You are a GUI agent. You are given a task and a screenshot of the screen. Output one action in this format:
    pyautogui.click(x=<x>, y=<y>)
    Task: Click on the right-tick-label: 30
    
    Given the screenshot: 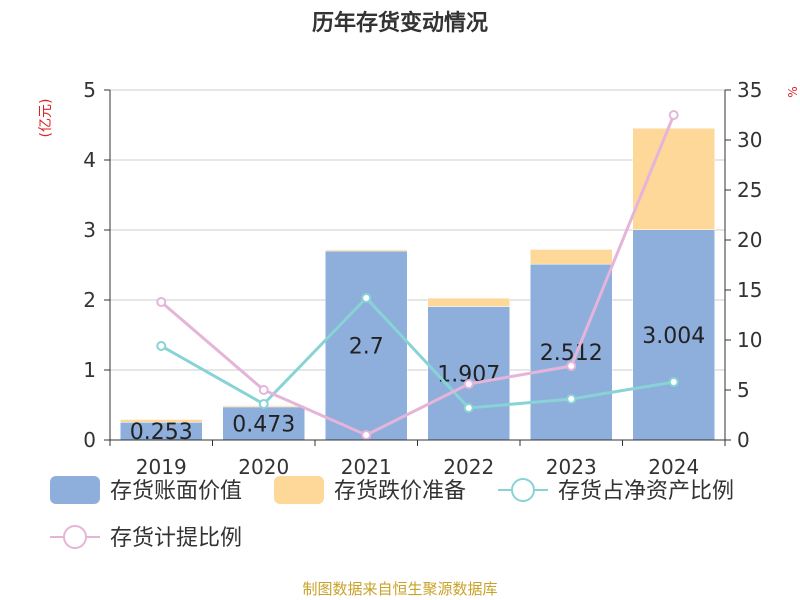 What is the action you would take?
    pyautogui.click(x=749, y=140)
    